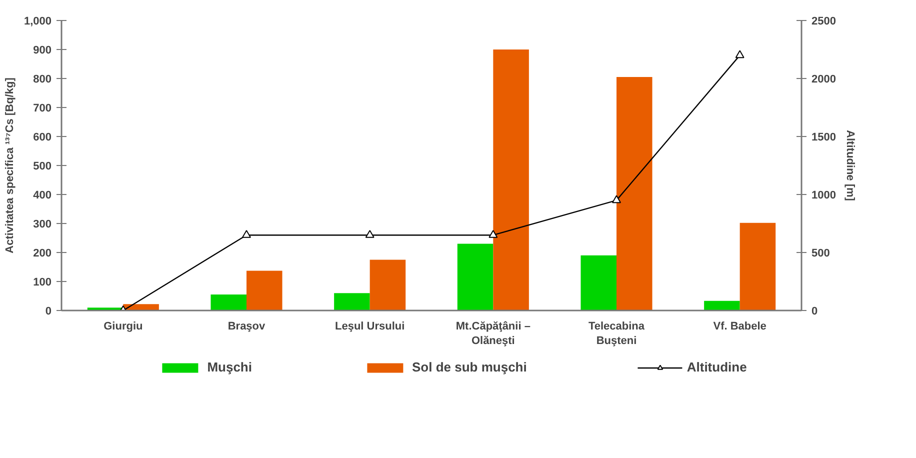 The width and height of the screenshot is (916, 458). Describe the element at coordinates (229, 367) in the screenshot. I see `legend-label: Muşchi` at that location.